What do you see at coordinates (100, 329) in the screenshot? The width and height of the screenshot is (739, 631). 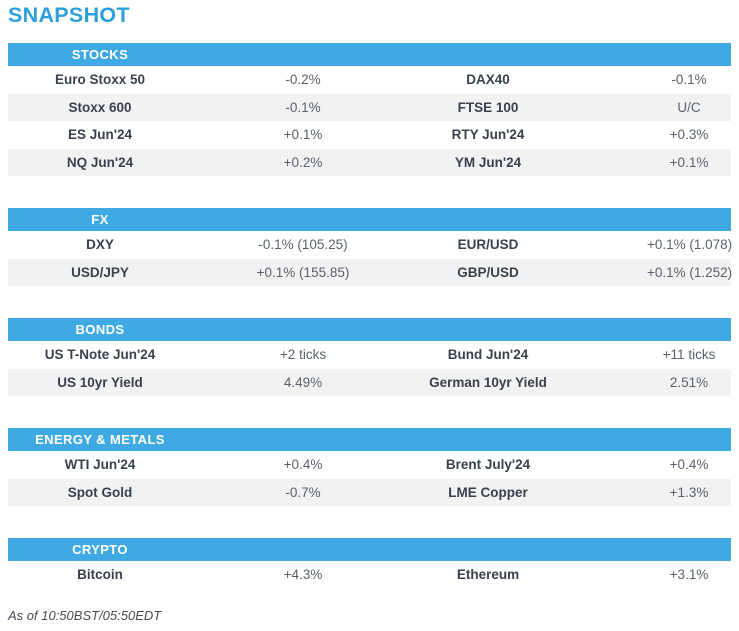 I see `section-header-label: BONDS` at bounding box center [100, 329].